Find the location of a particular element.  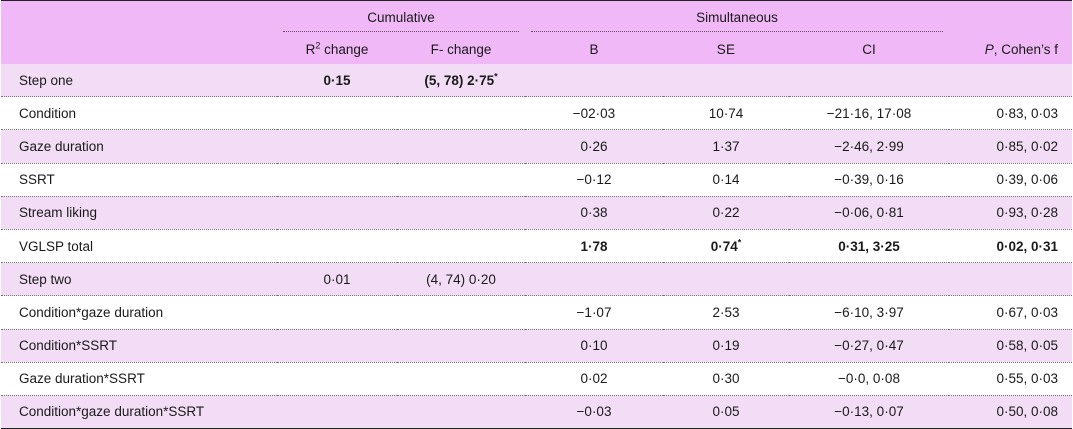

cell-b: 0·38 is located at coordinates (594, 212).